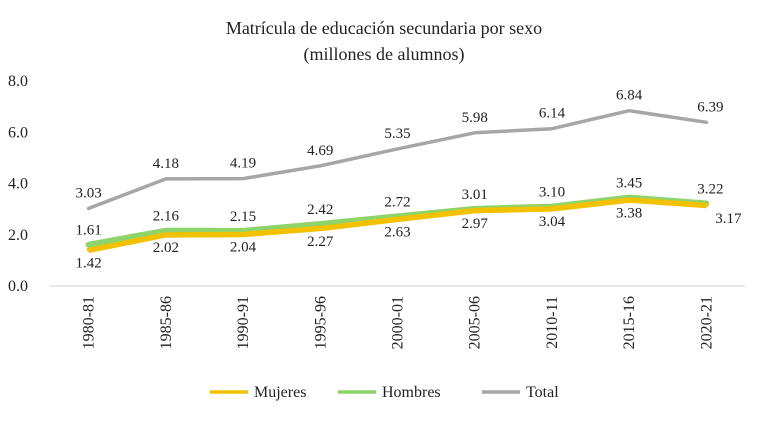 This screenshot has height=423, width=768. What do you see at coordinates (552, 222) in the screenshot?
I see `data-label-mujeres: 3.04` at bounding box center [552, 222].